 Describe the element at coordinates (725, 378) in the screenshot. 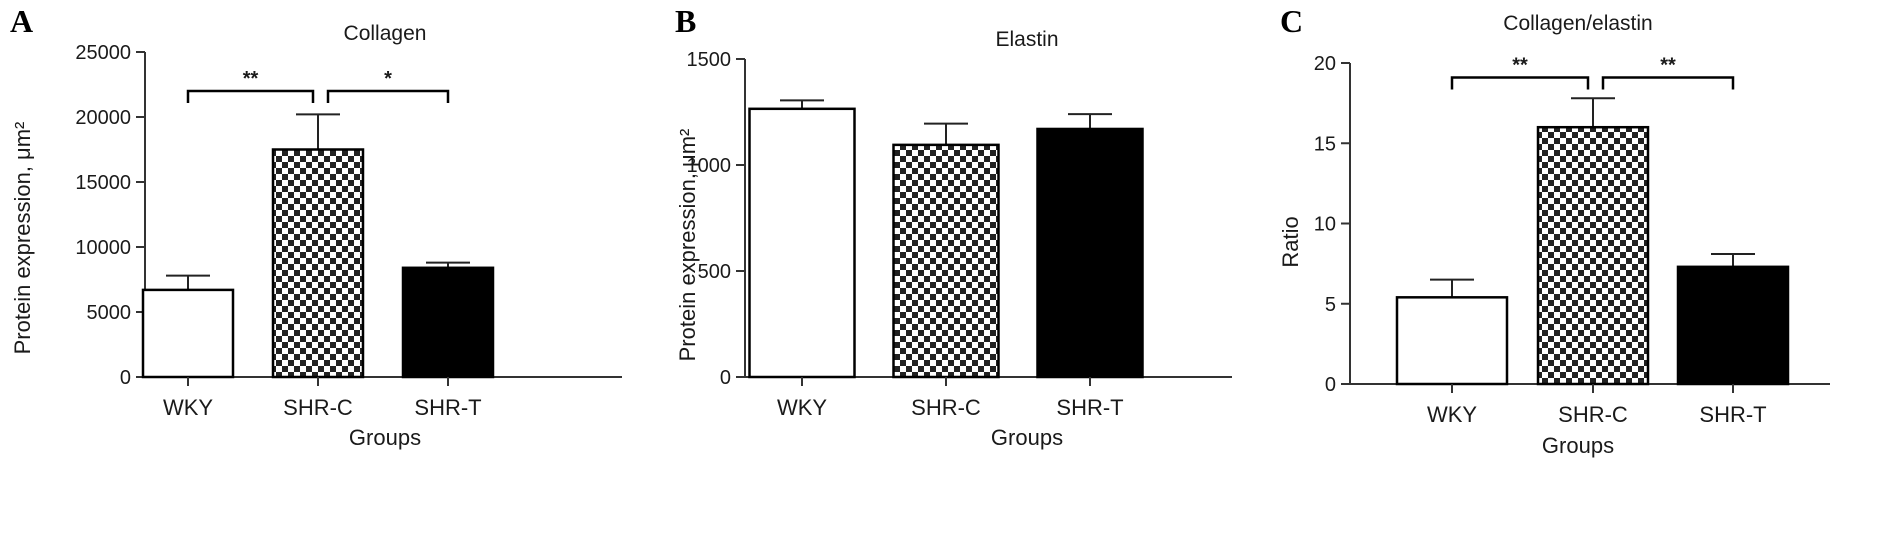

I see `y-tick-label-b: 0` at that location.